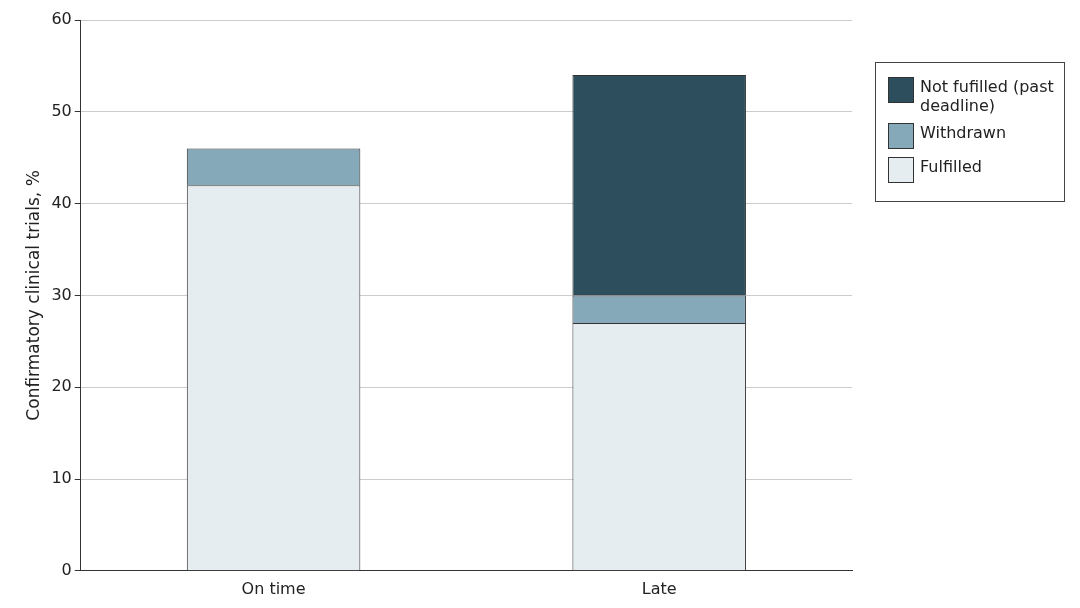  Describe the element at coordinates (32, 295) in the screenshot. I see `y-axis-title: Confirmatory clinical trials, %` at that location.